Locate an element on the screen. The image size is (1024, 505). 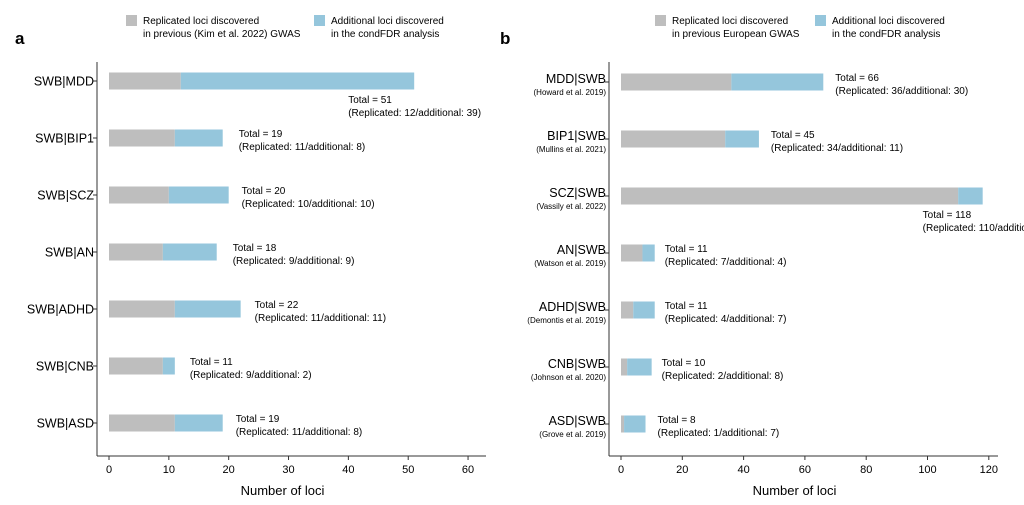
total-annotation: Total = 51 is located at coordinates (370, 100).